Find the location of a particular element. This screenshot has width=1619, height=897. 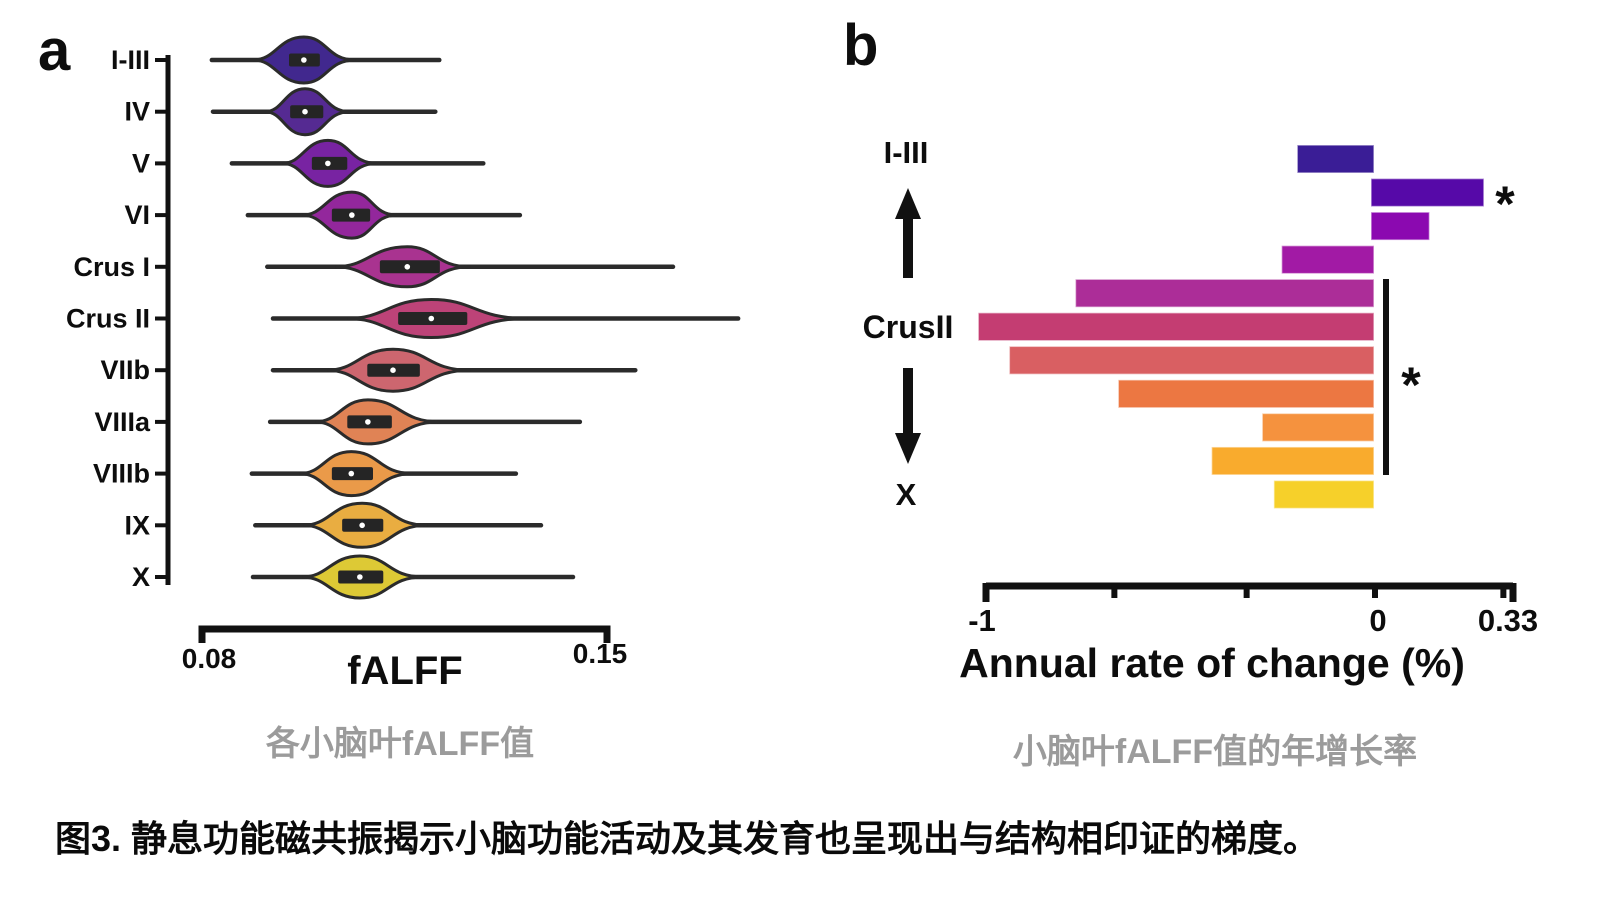

violin-row-label: Crus I is located at coordinates (111, 267).